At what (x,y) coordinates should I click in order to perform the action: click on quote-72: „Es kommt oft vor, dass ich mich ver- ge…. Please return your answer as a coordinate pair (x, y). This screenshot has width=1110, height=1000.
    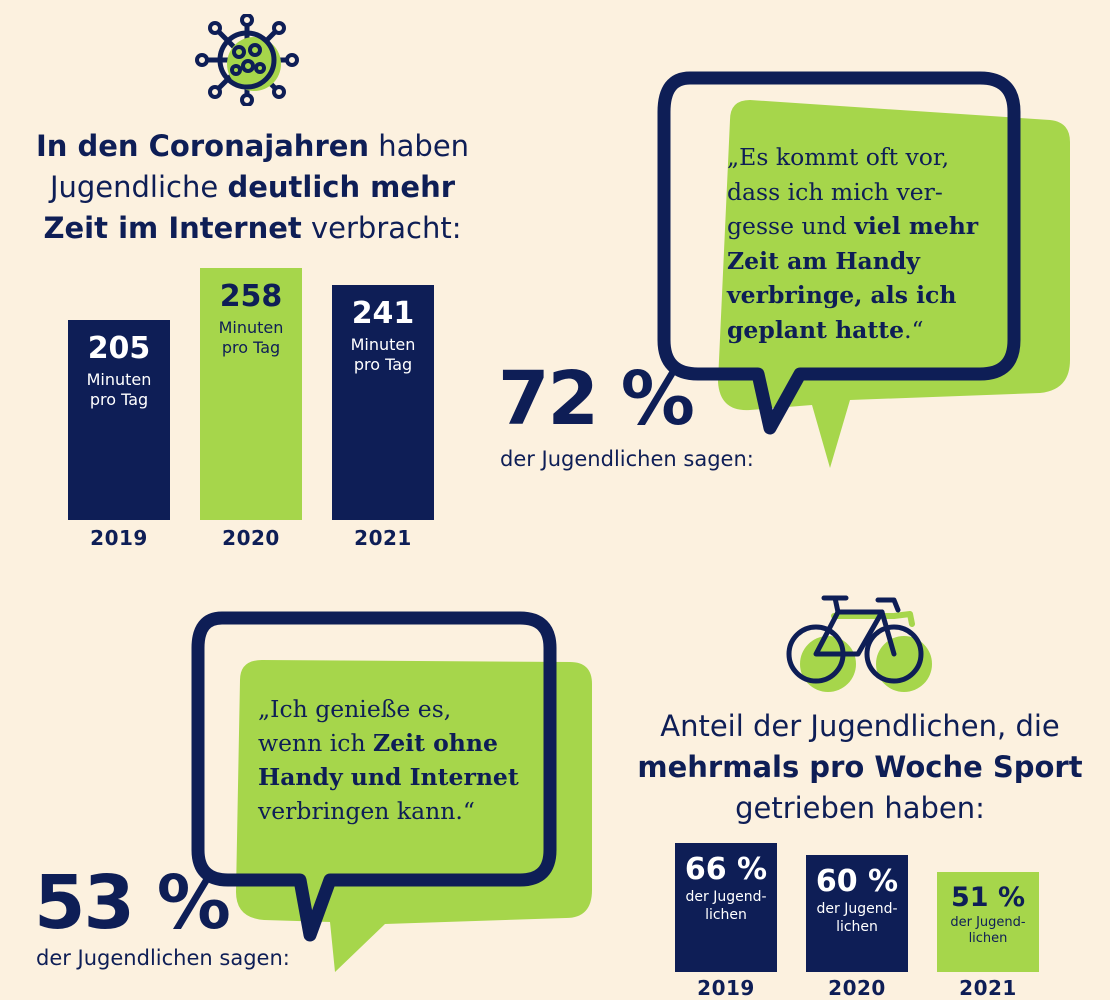
    Looking at the image, I should click on (853, 243).